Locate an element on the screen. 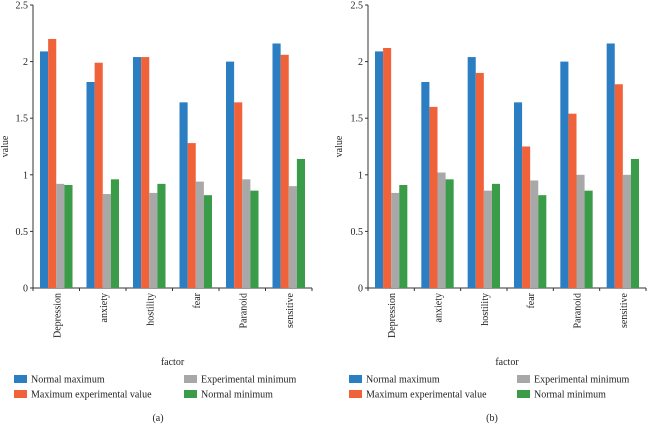  panel-caption: (b) is located at coordinates (492, 418).